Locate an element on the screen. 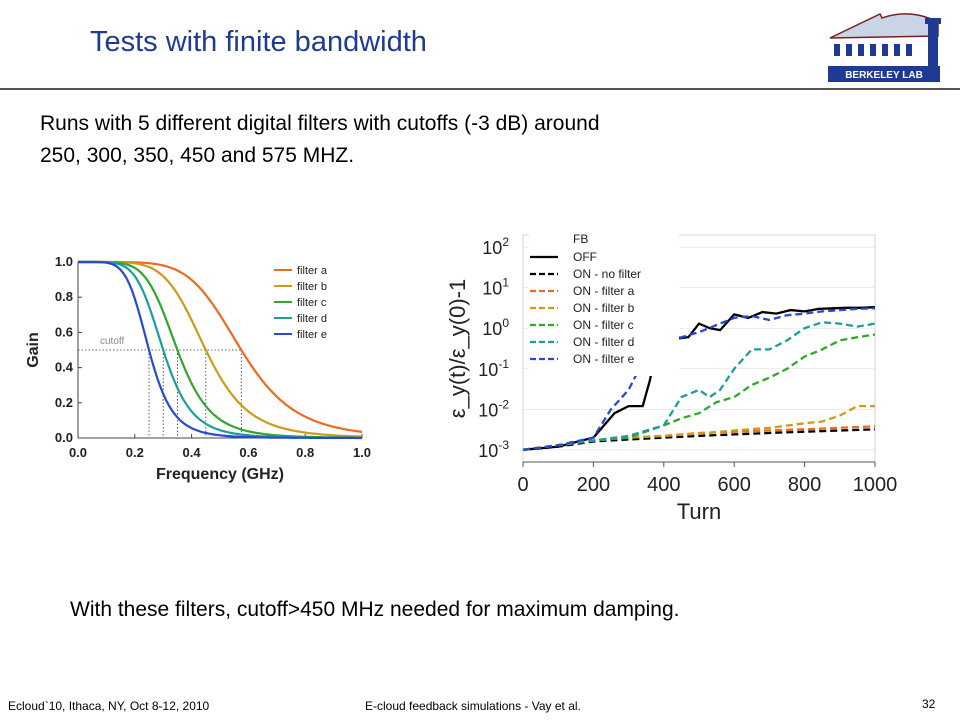  x-tick-label: 400 is located at coordinates (663, 485).